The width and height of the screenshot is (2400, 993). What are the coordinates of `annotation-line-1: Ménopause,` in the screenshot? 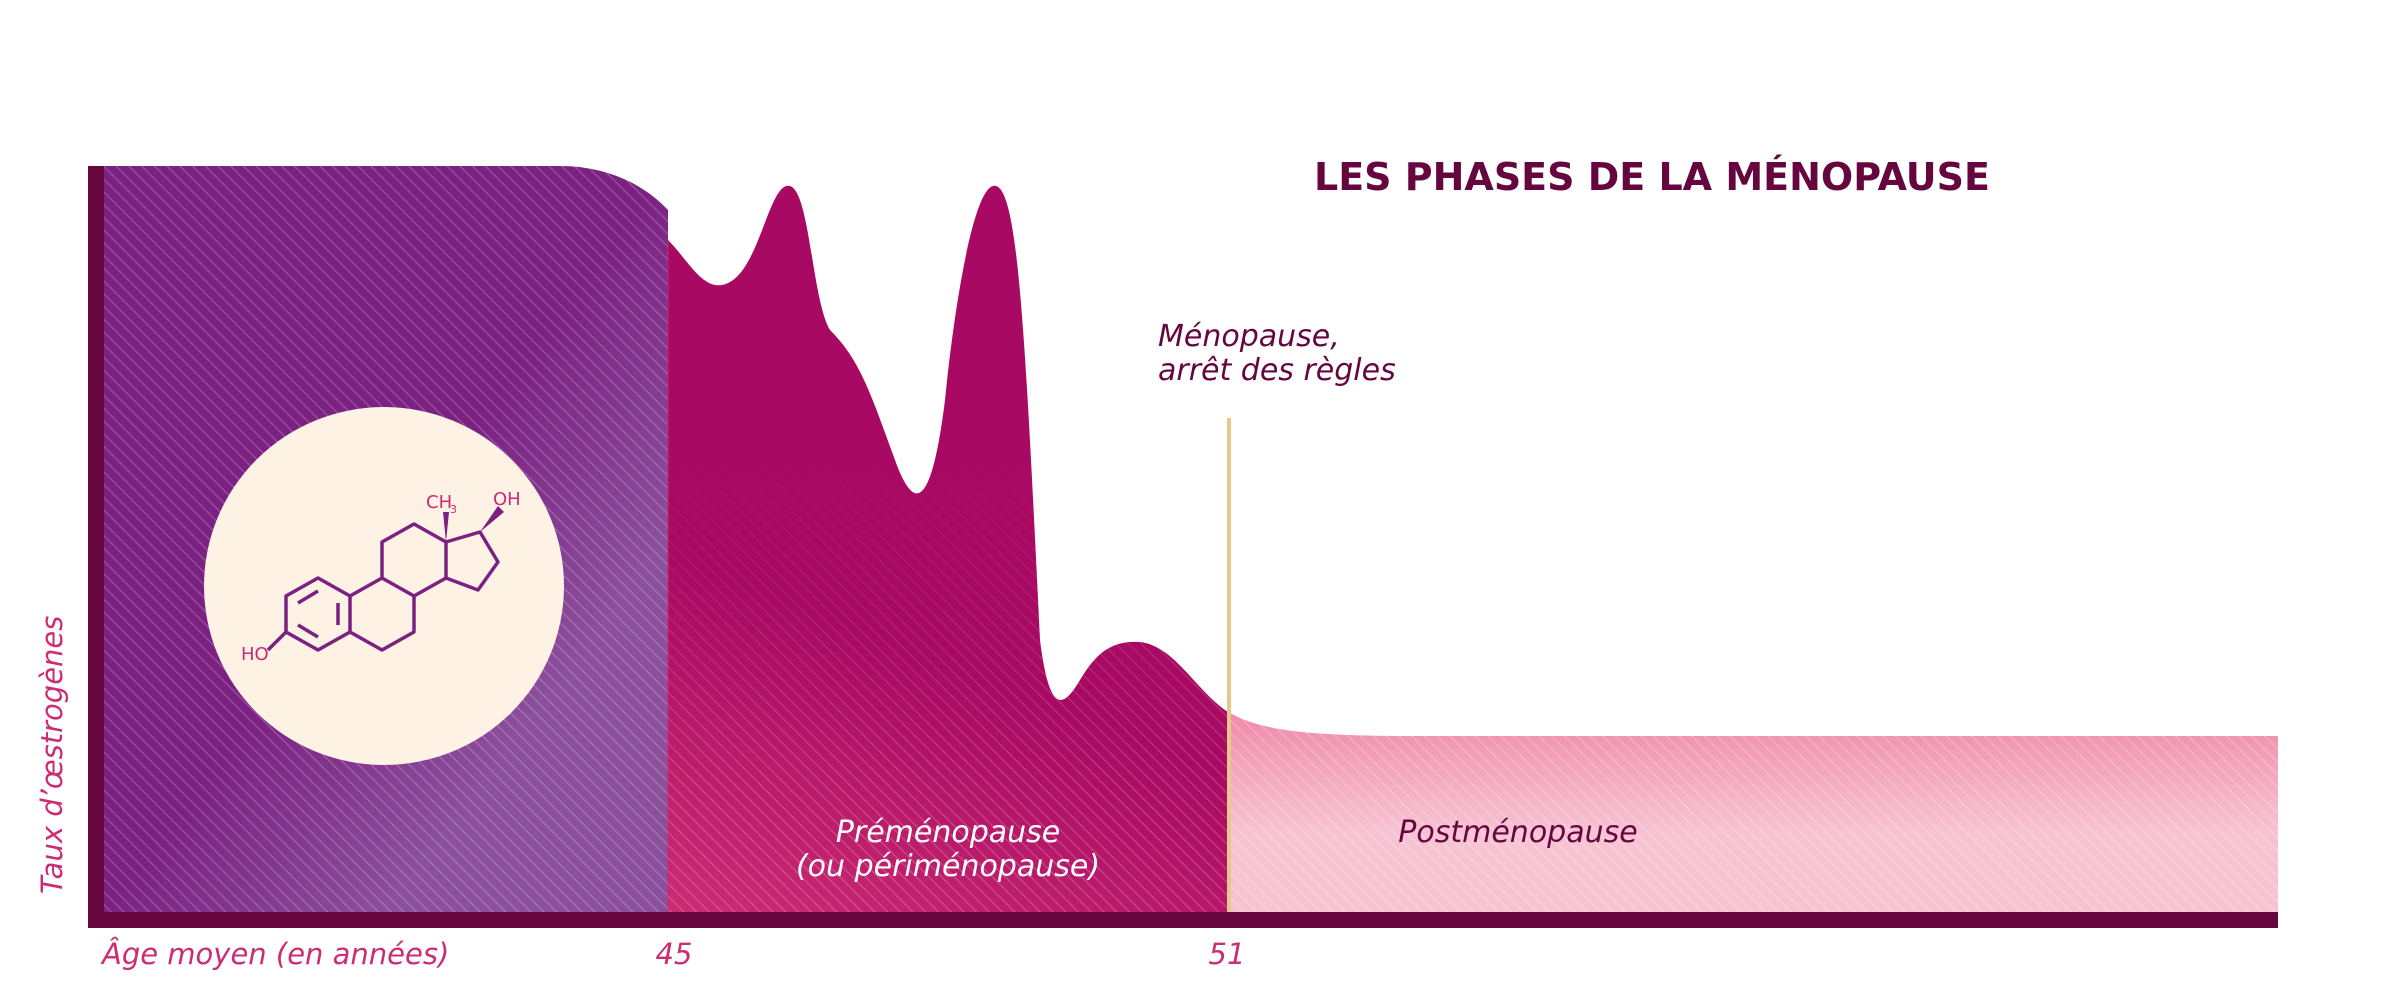 It's located at (1249, 336).